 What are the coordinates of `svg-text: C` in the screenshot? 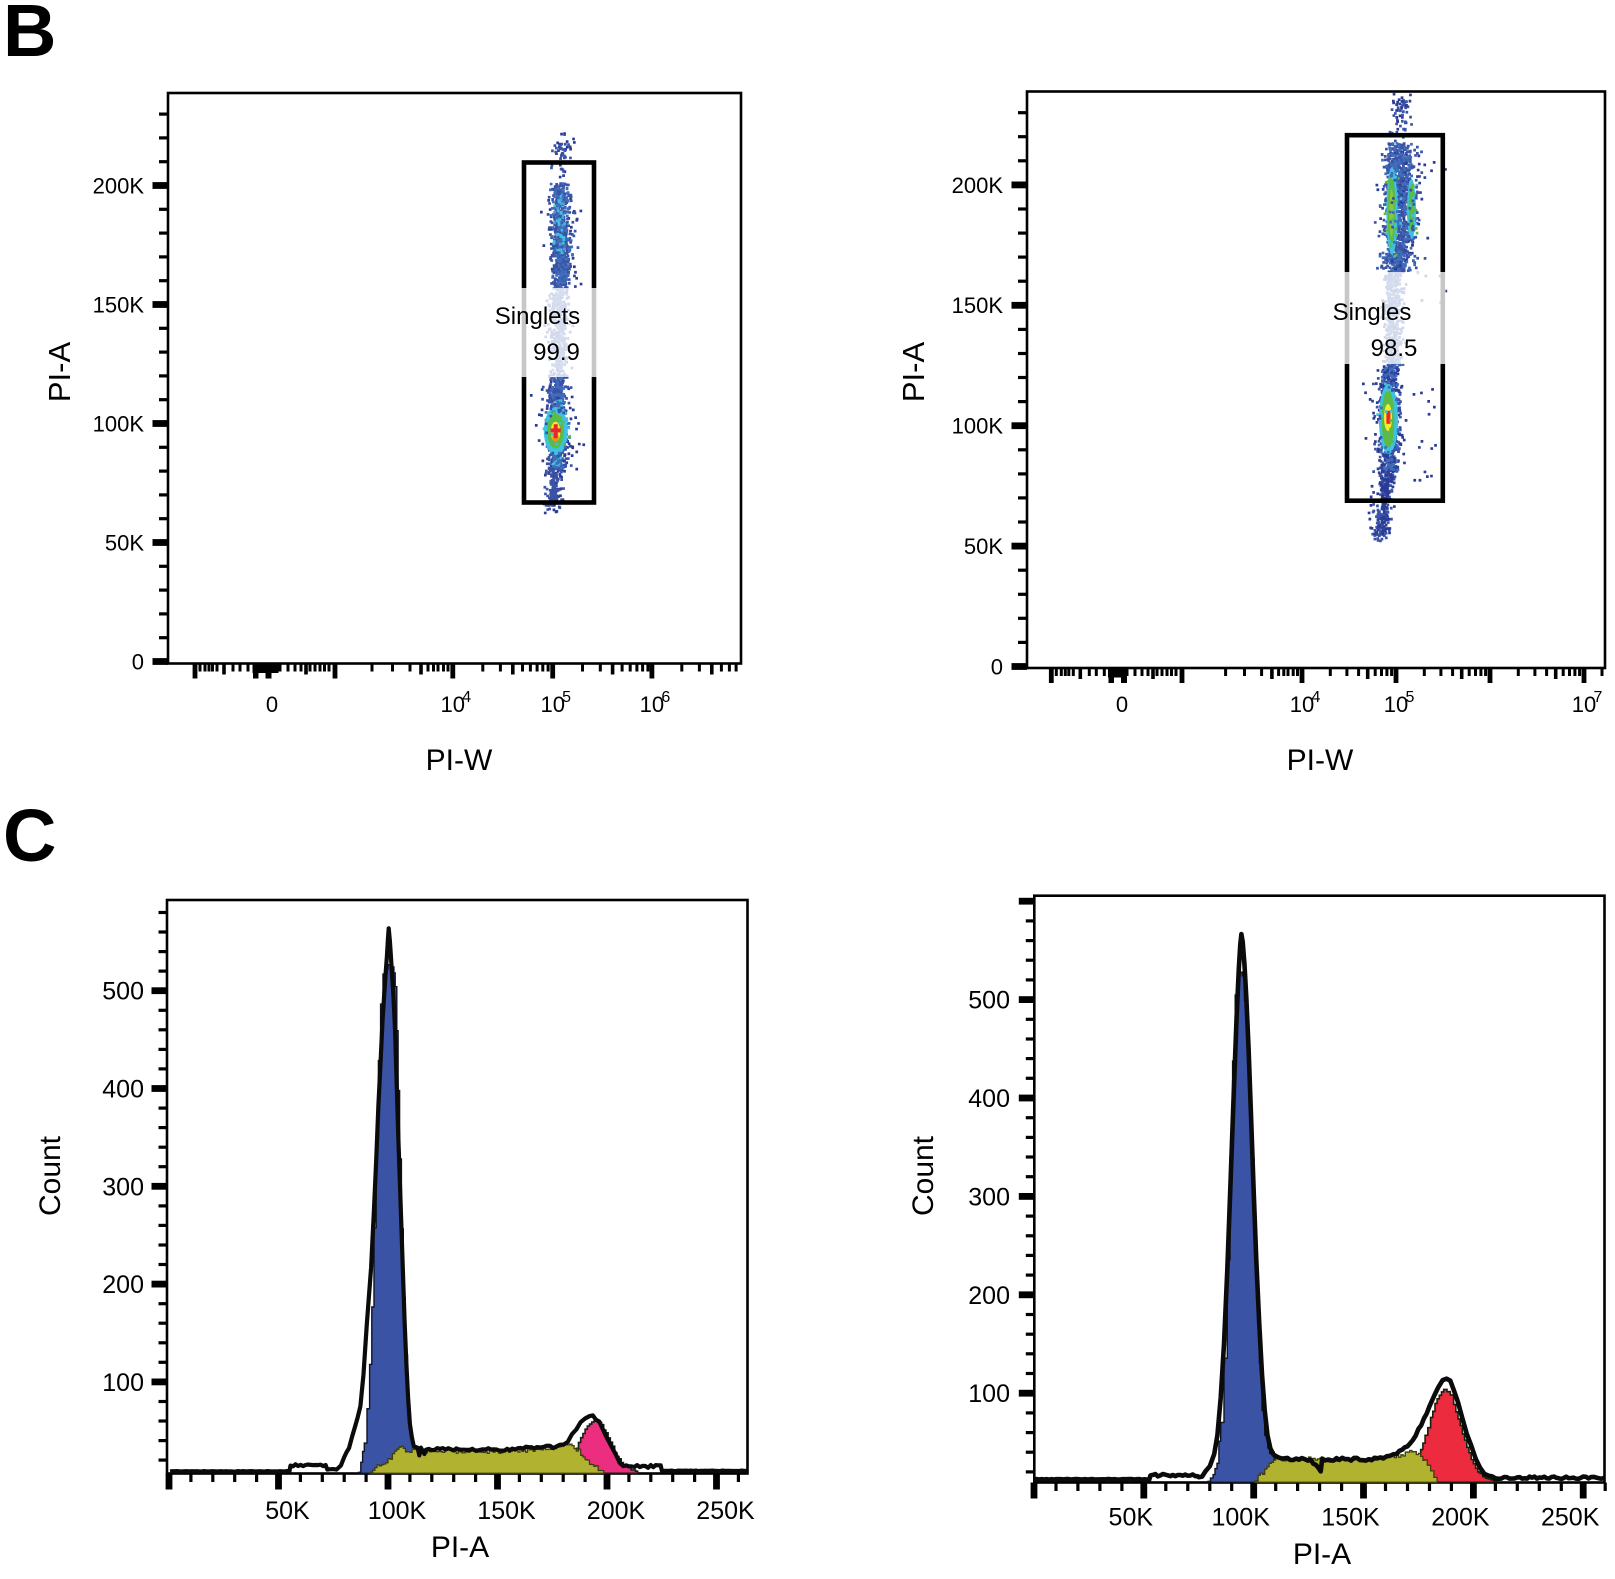 It's located at (29, 835).